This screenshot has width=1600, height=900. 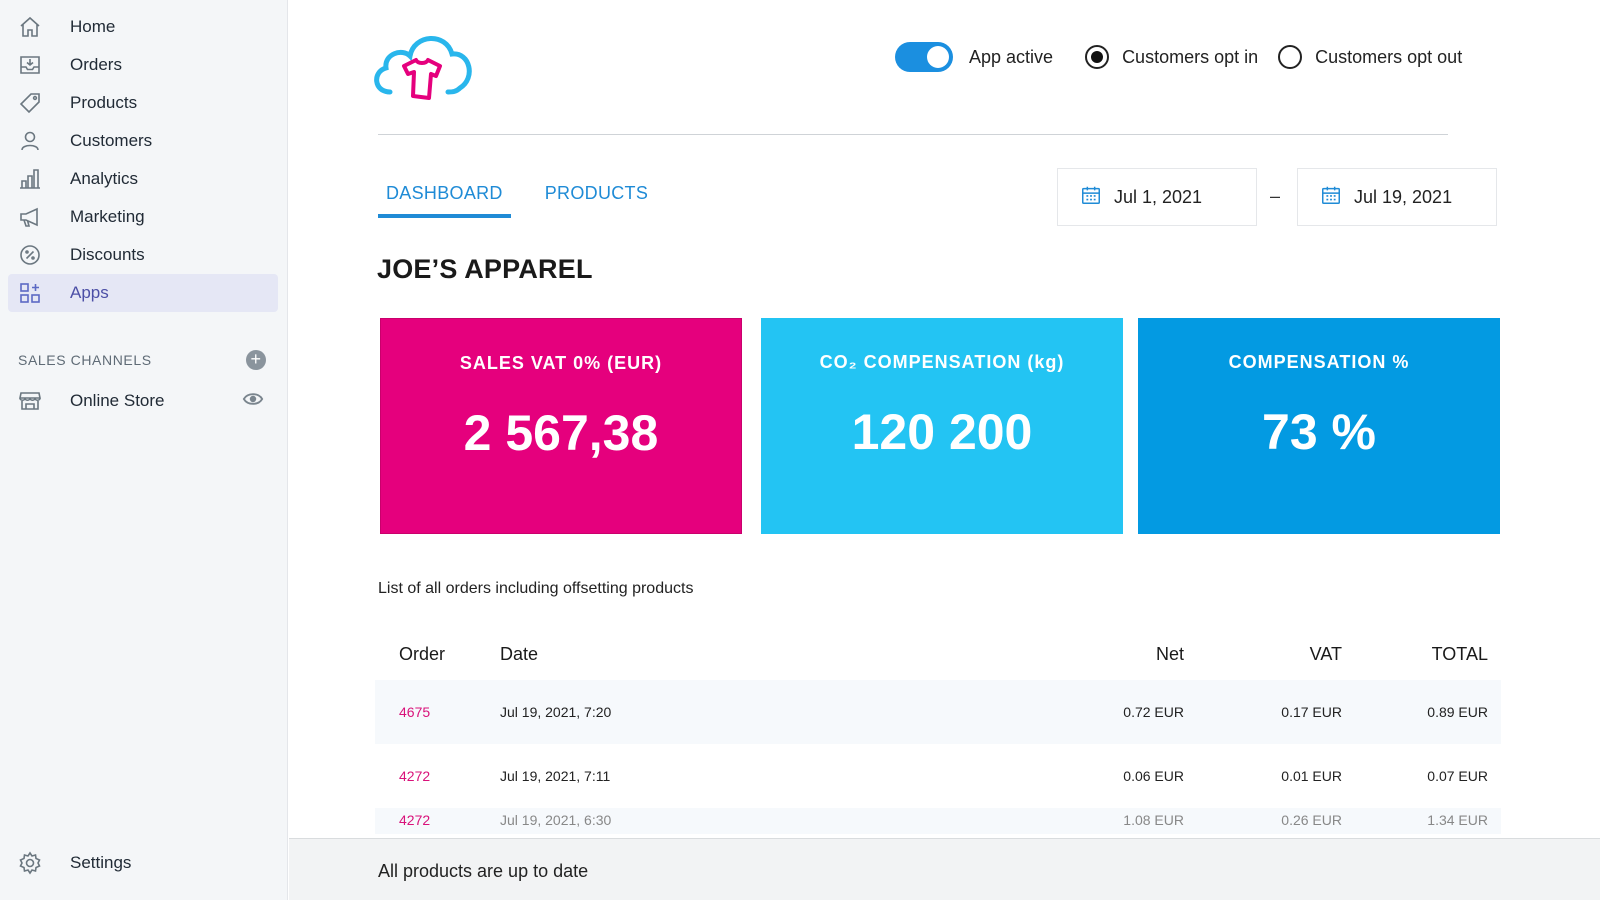 I want to click on sidebar-item-label: Products, so click(x=104, y=102).